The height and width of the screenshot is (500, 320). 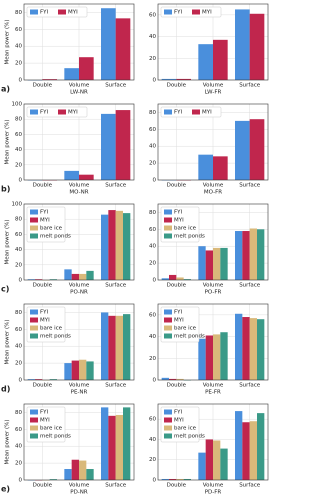 I want to click on panel-label: a), so click(x=5, y=89).